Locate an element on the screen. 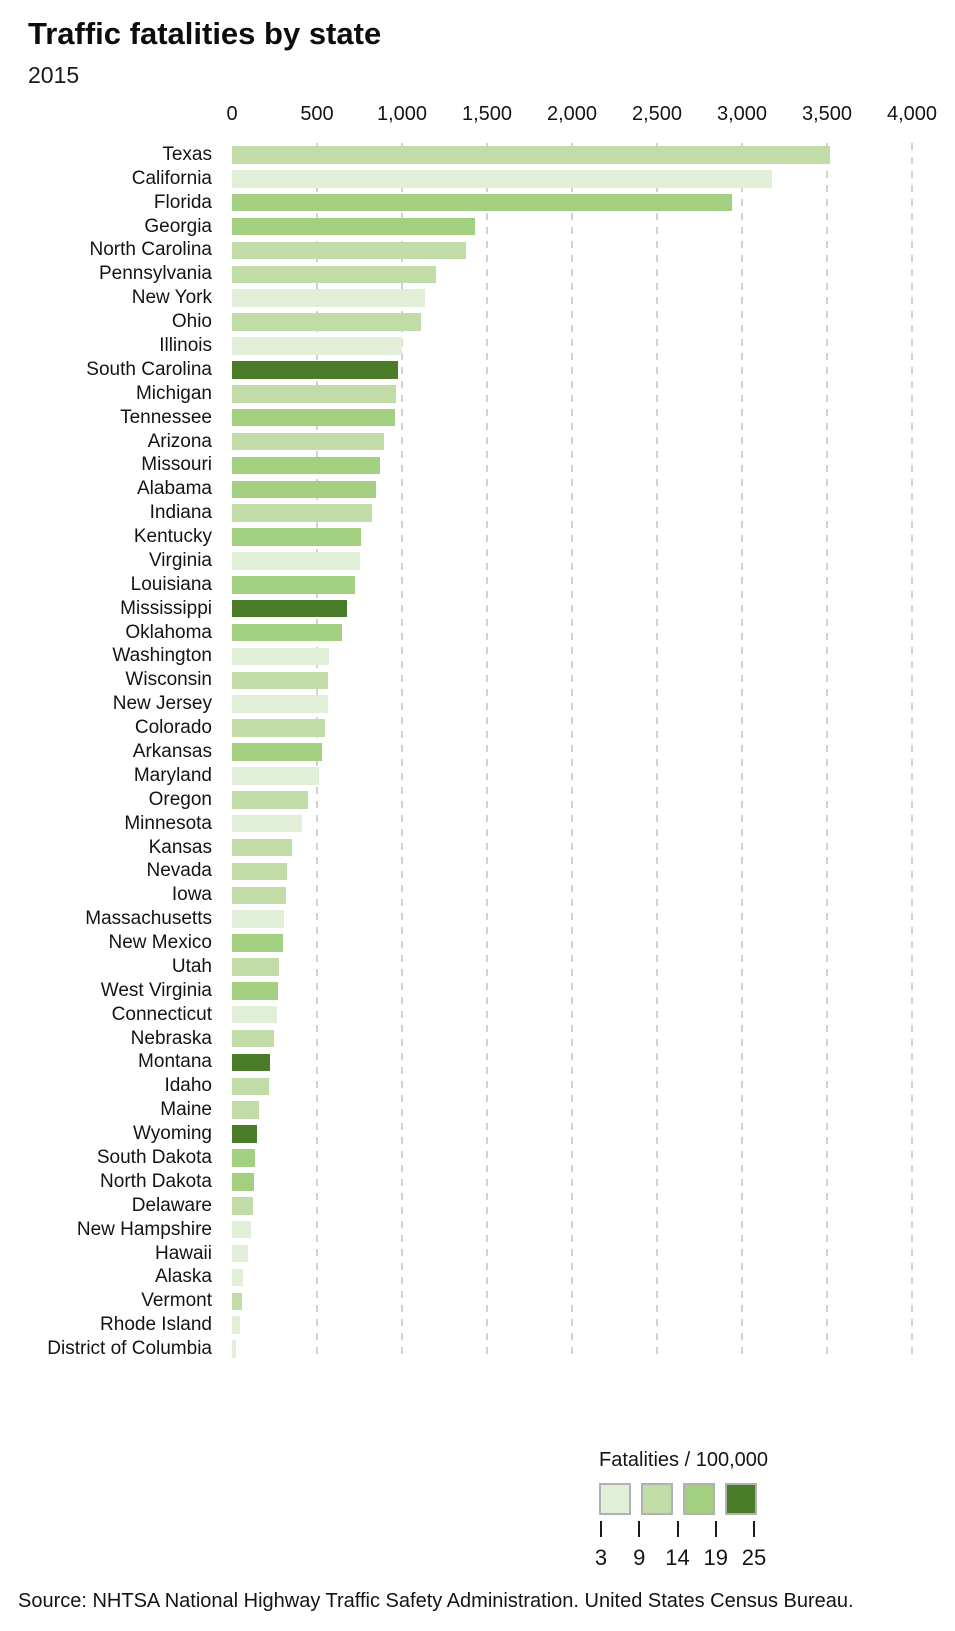 This screenshot has width=955, height=1631. state-label: Massachusetts is located at coordinates (148, 919).